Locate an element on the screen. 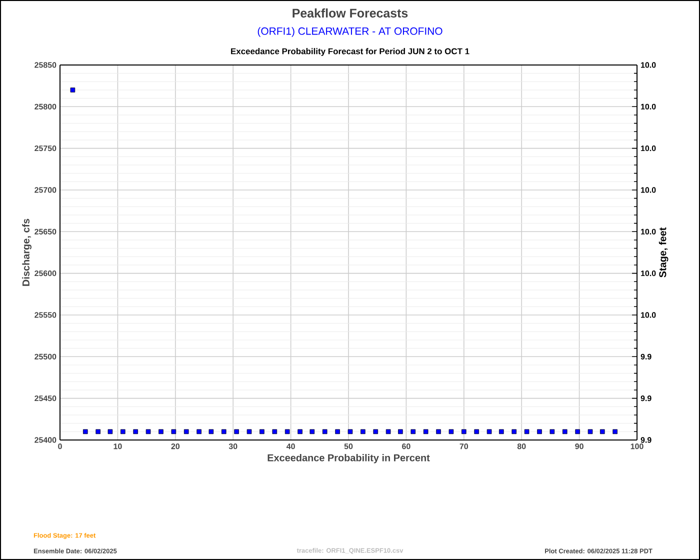  chart-title: Peakflow Forecasts is located at coordinates (350, 13).